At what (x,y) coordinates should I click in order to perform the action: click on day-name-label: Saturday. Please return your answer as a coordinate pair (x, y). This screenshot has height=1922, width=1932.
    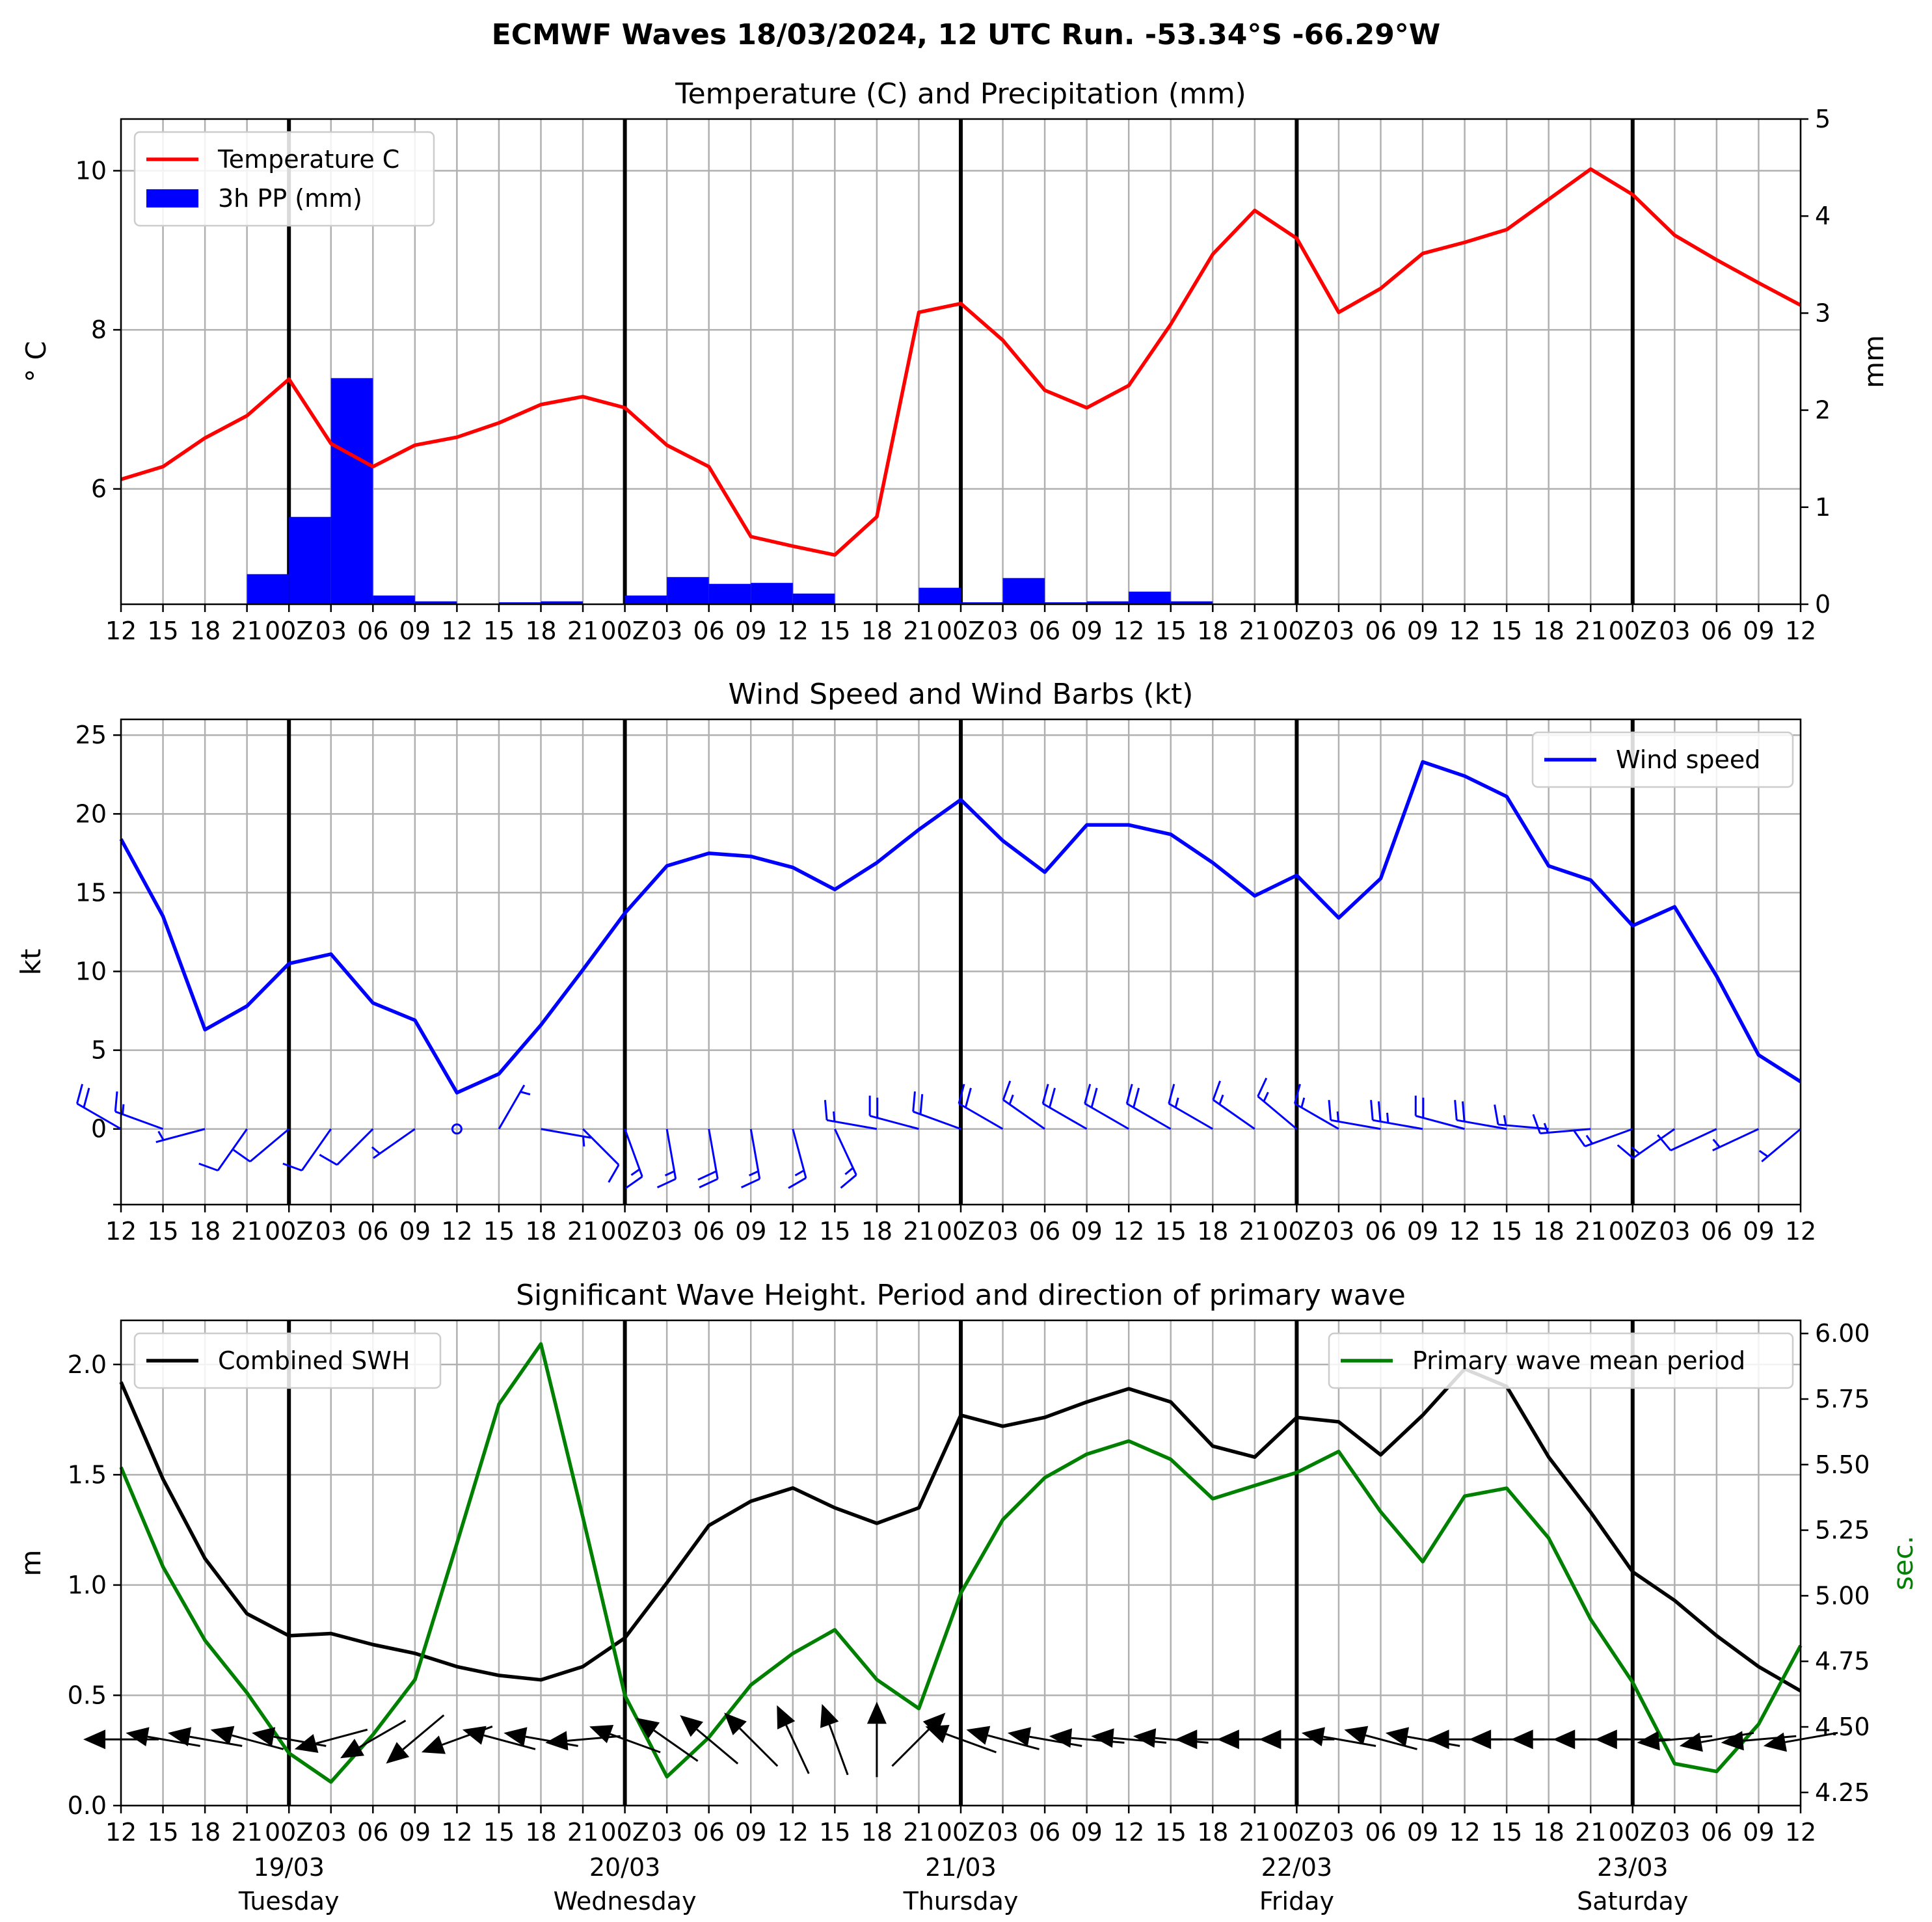
    Looking at the image, I should click on (1632, 1901).